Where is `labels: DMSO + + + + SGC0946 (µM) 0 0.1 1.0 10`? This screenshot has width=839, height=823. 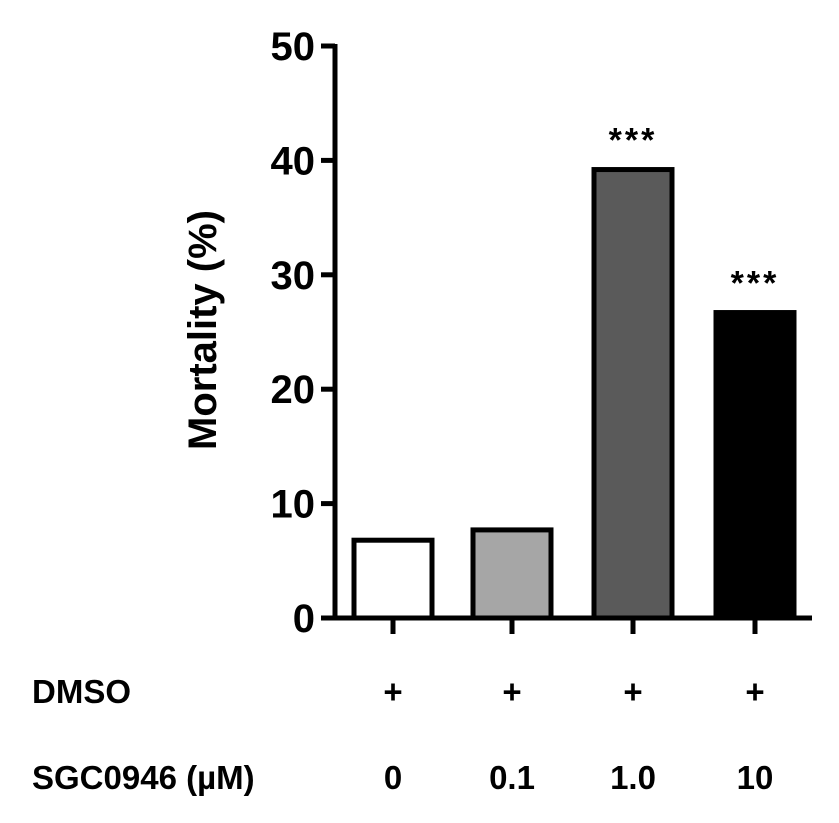
labels: DMSO + + + + SGC0946 (µM) 0 0.1 1.0 10 is located at coordinates (402, 734).